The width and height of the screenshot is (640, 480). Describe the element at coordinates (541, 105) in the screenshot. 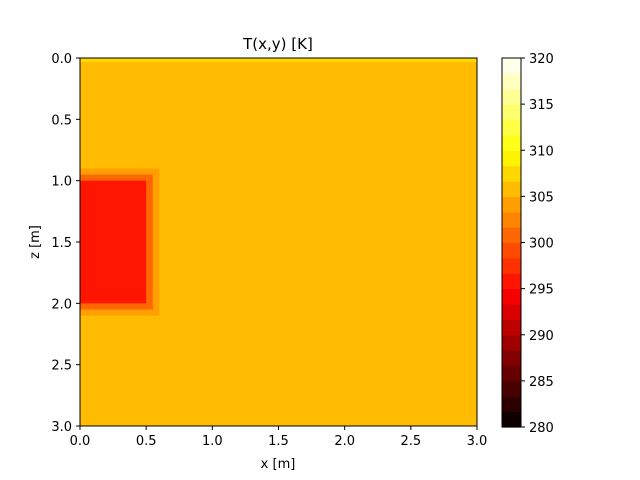

I see `colorbar-tick-label: 315` at that location.